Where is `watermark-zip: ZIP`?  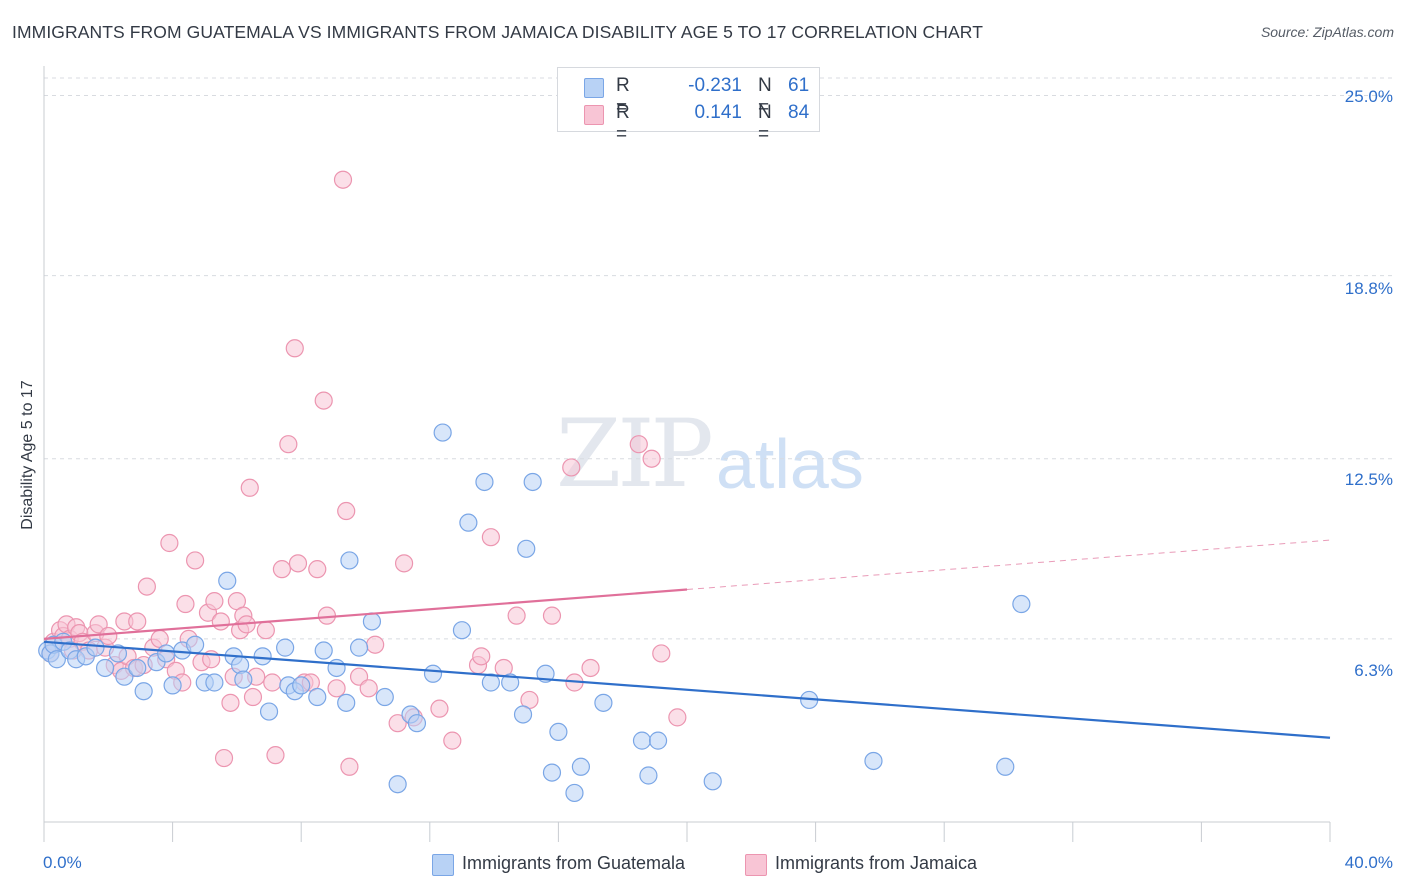 watermark-zip: ZIP is located at coordinates (635, 454).